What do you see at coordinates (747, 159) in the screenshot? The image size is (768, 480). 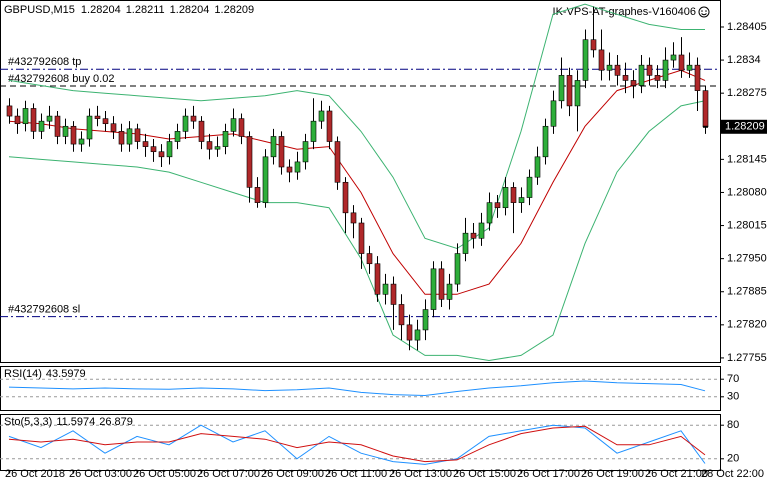 I see `y-tick-label: 1.28145` at bounding box center [747, 159].